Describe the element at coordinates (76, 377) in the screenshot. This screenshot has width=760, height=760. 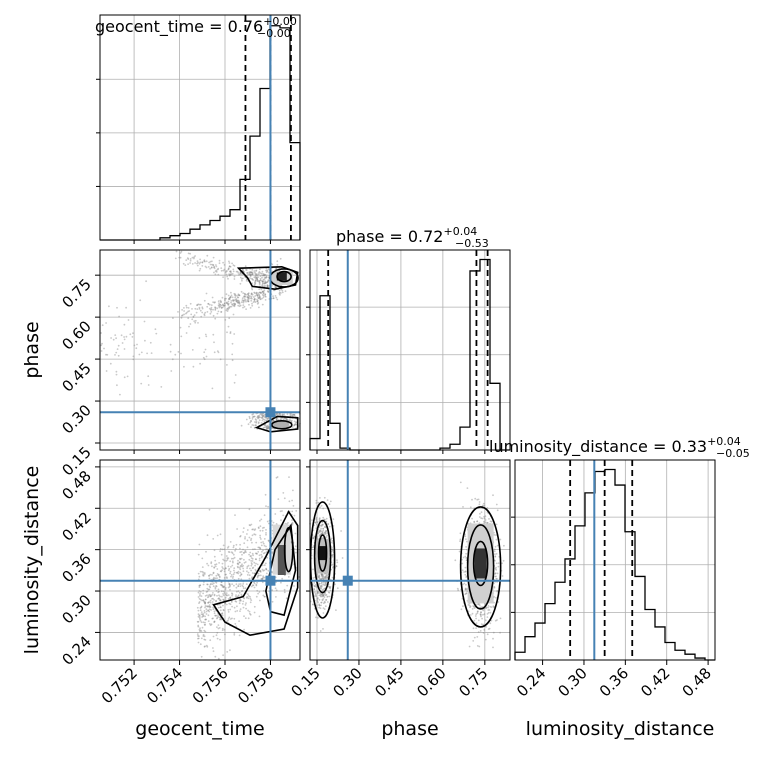
I see `y-tick-label: 0.45` at that location.